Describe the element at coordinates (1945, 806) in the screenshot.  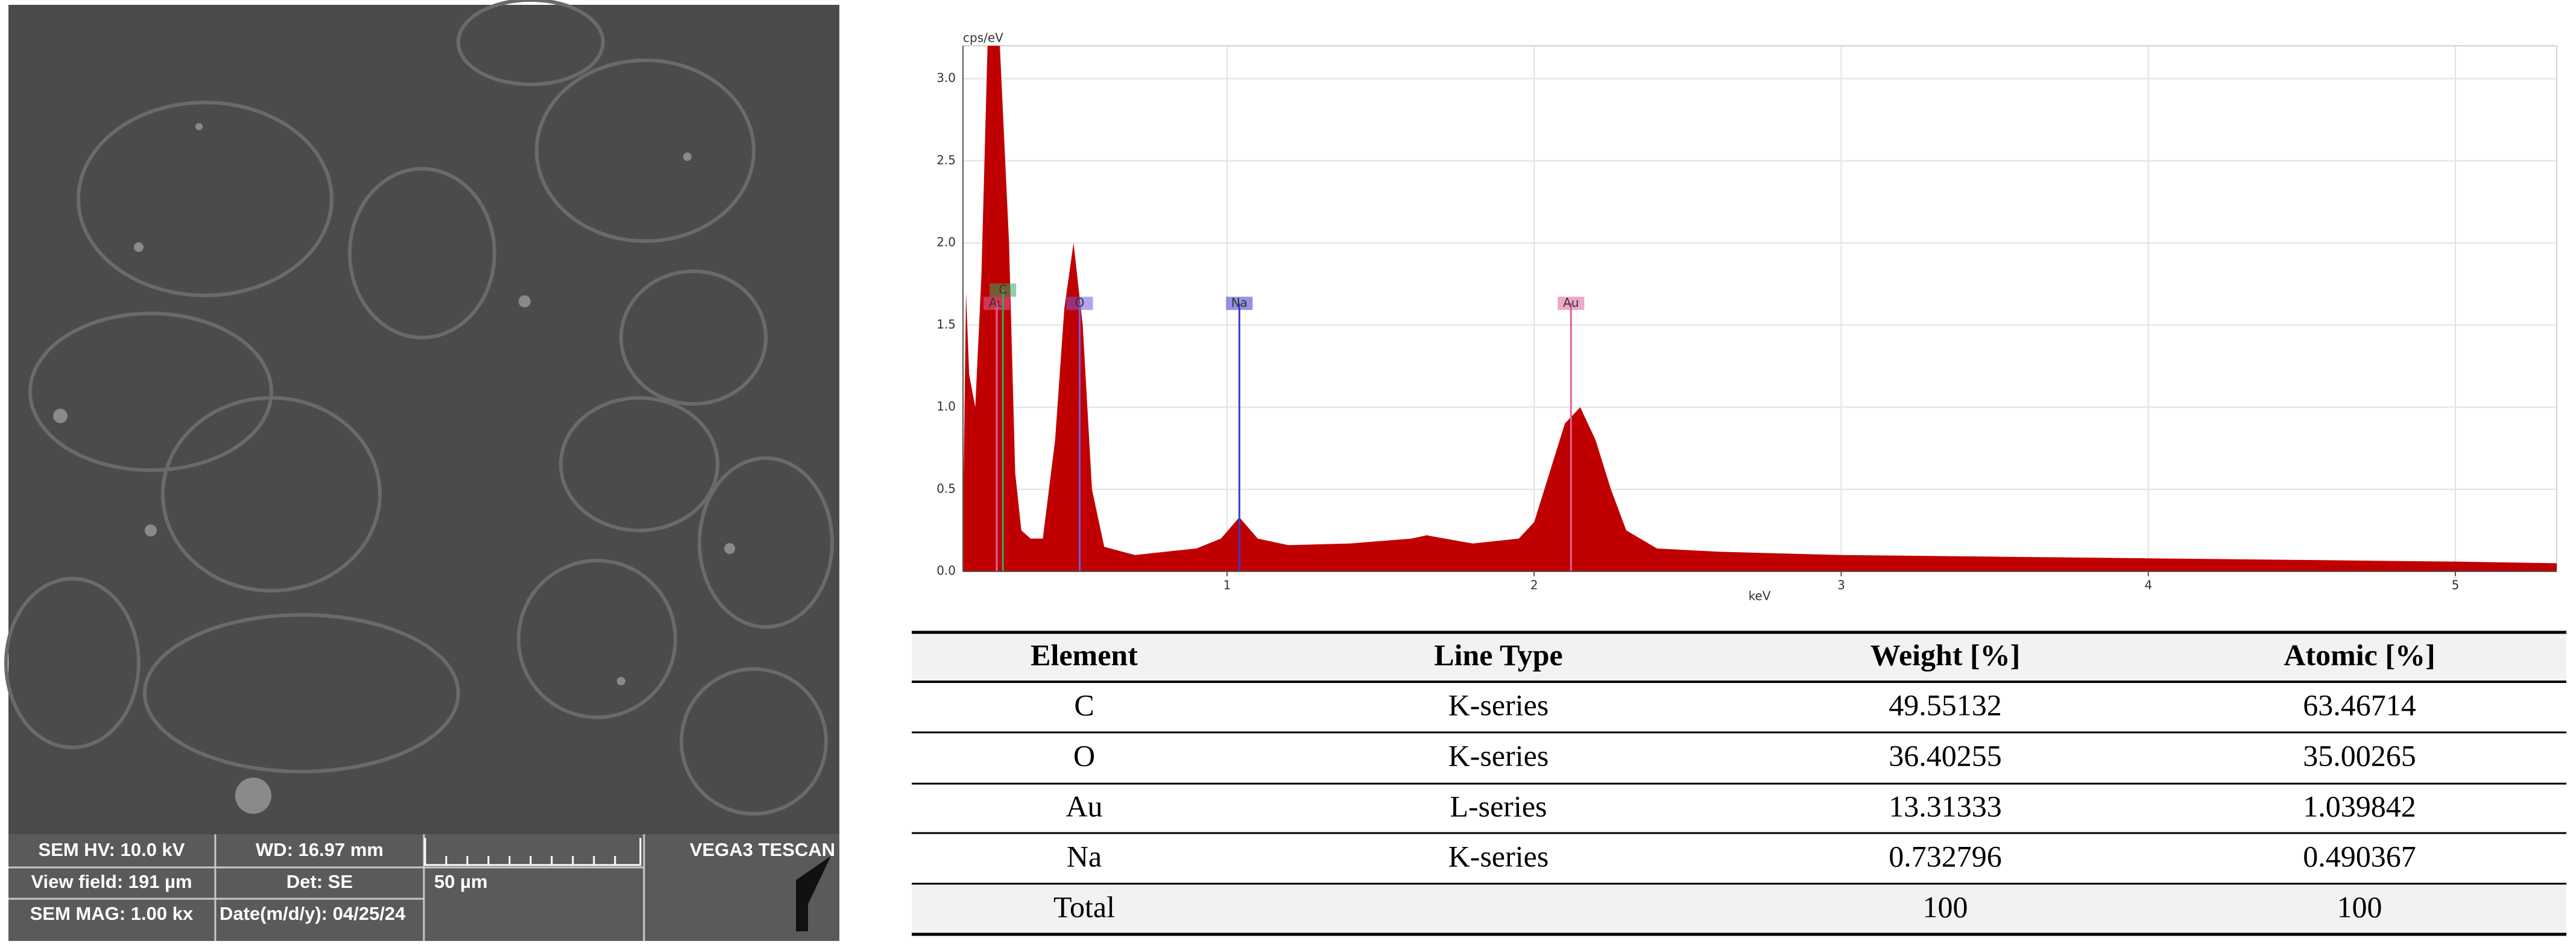
I see `table-cell: 13.31333` at that location.